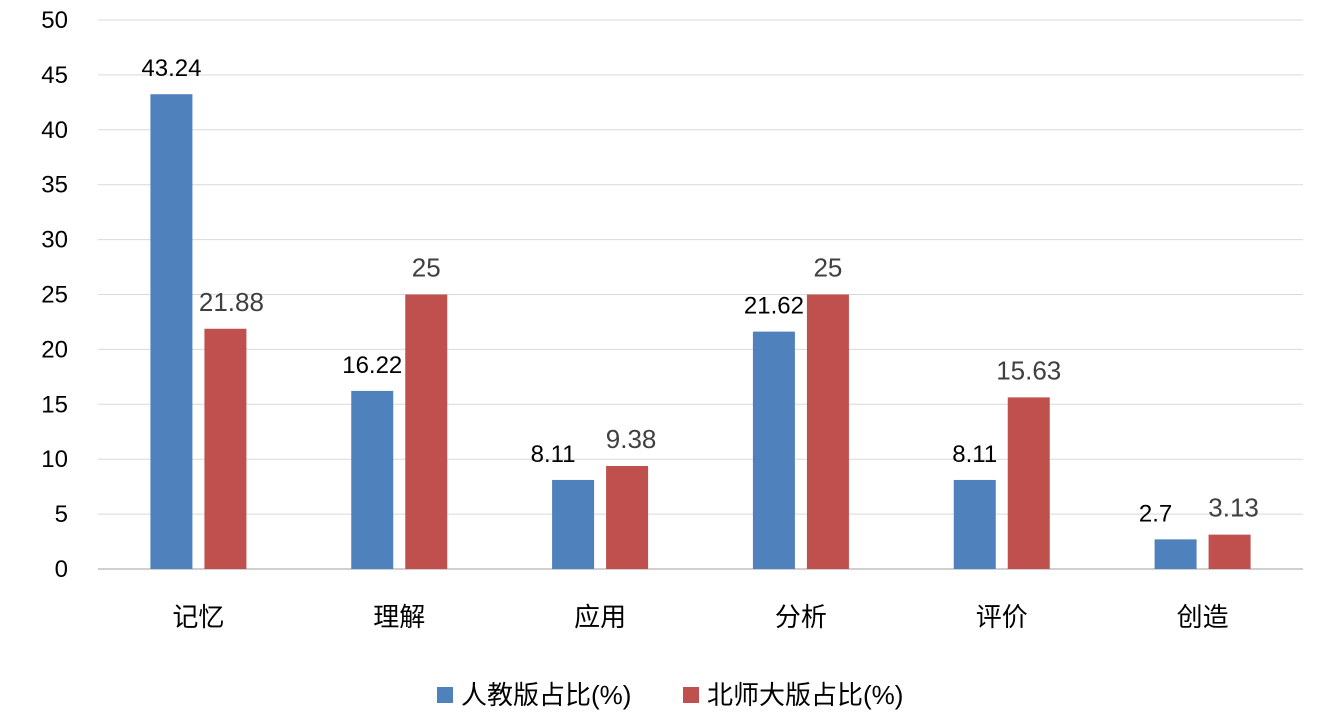 This screenshot has width=1343, height=727. Describe the element at coordinates (54, 404) in the screenshot. I see `y-tick-label: 15` at that location.